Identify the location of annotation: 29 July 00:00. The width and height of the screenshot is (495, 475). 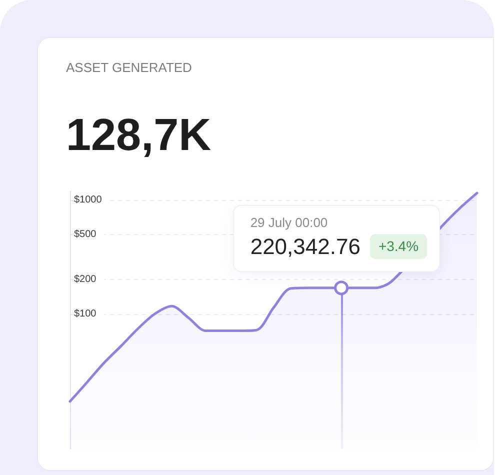
(289, 222).